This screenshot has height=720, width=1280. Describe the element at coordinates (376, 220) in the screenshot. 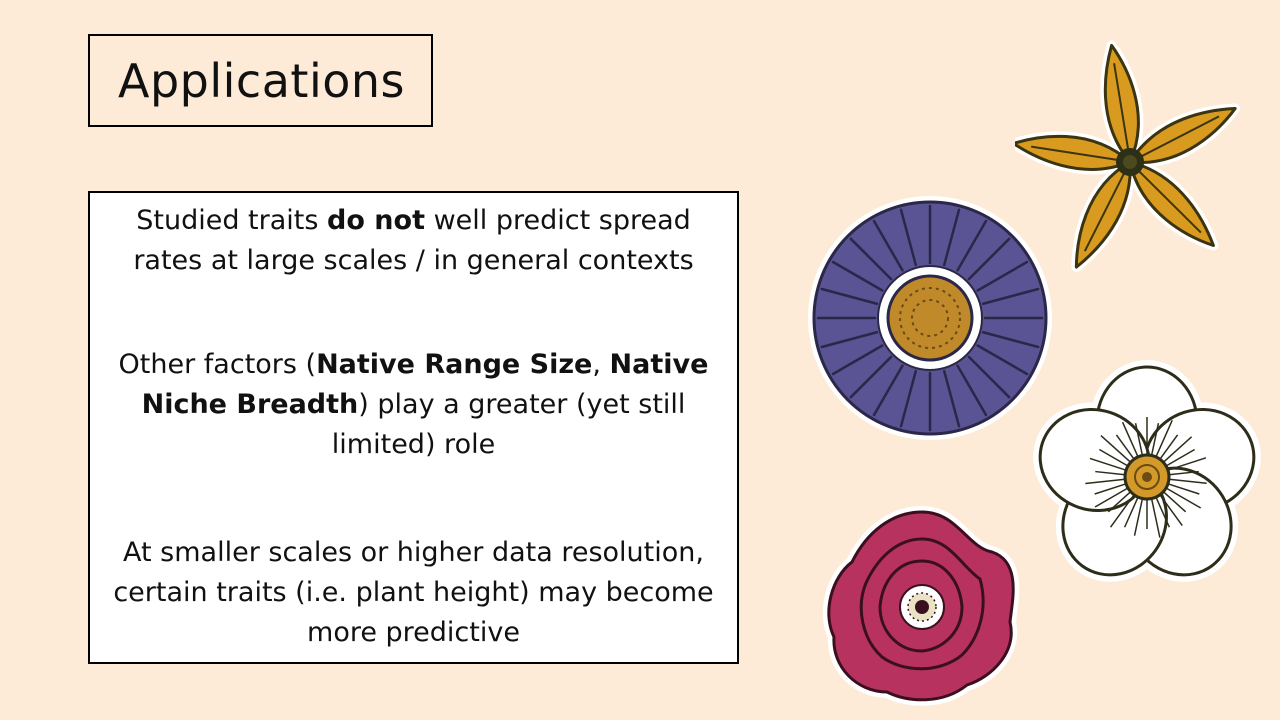

I see `paragraph-1-bold: do not` at that location.